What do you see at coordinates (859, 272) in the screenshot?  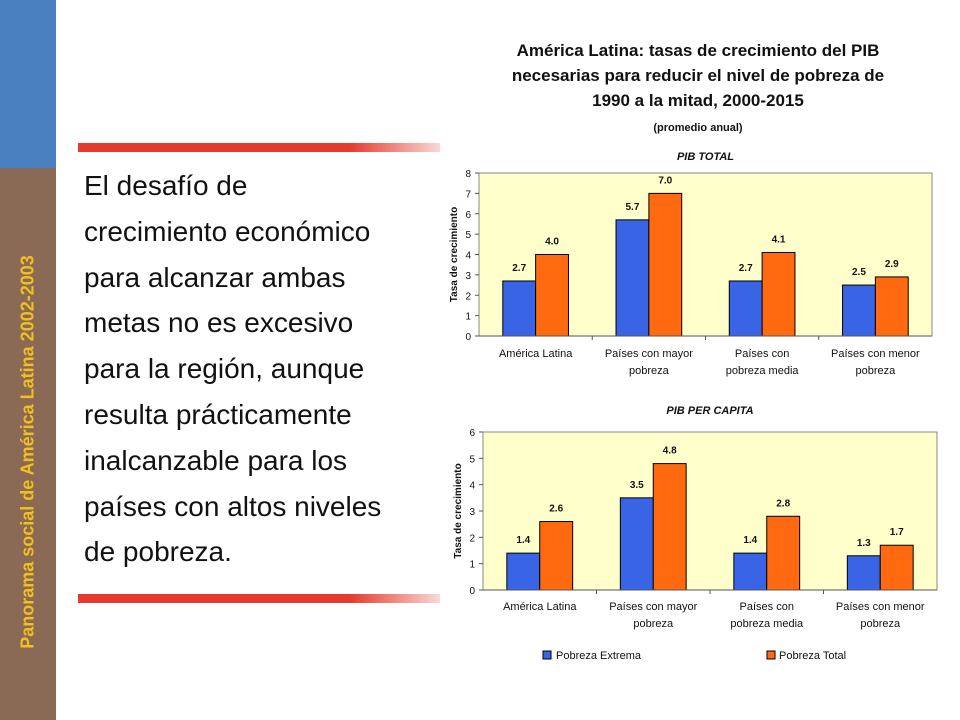 I see `bar-value-label: 2.5` at bounding box center [859, 272].